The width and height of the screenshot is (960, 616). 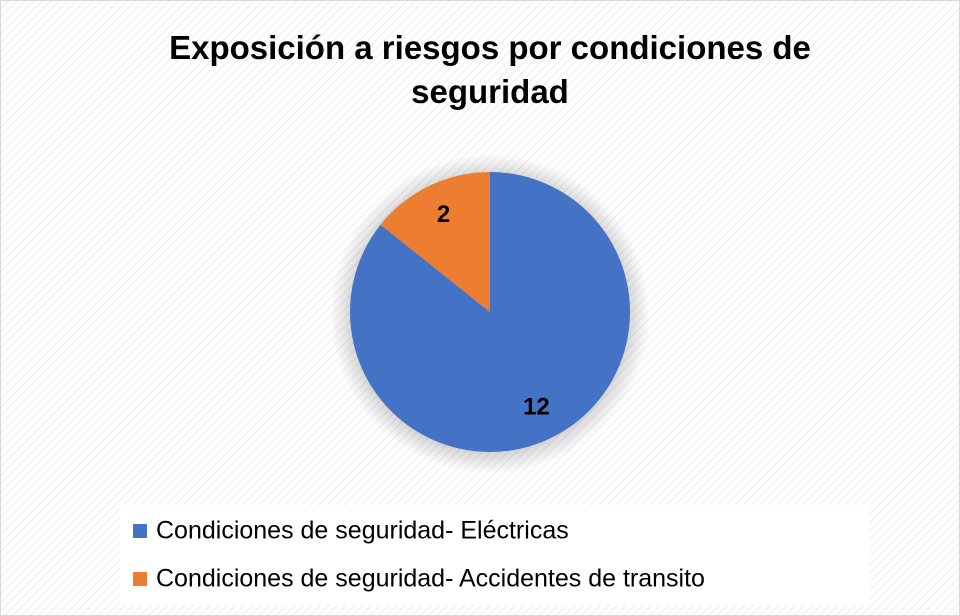 I want to click on legend-label: Condiciones de seguridad- Eléctricas, so click(x=362, y=531).